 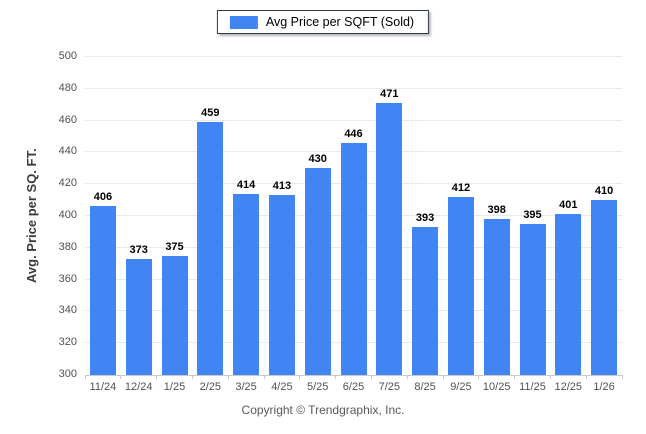 I want to click on x-axis-tick-label: 5/25, so click(x=317, y=387).